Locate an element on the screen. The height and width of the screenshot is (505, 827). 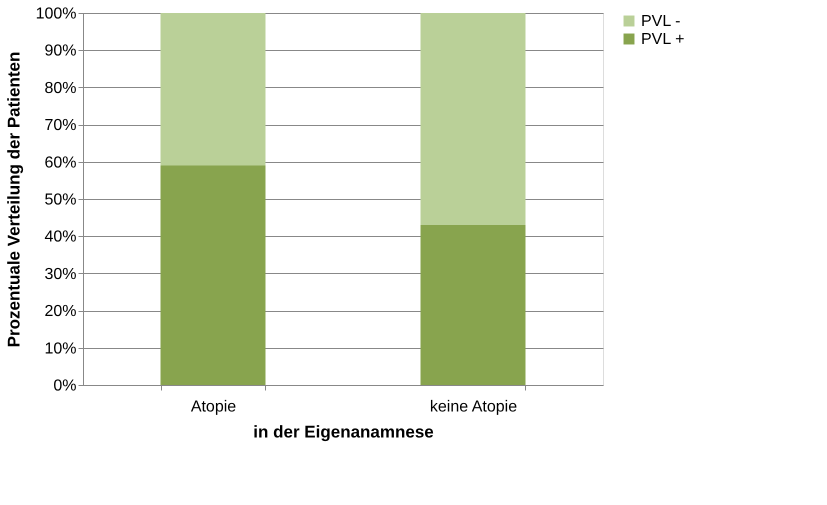
y-tick-label: 80% is located at coordinates (60, 88).